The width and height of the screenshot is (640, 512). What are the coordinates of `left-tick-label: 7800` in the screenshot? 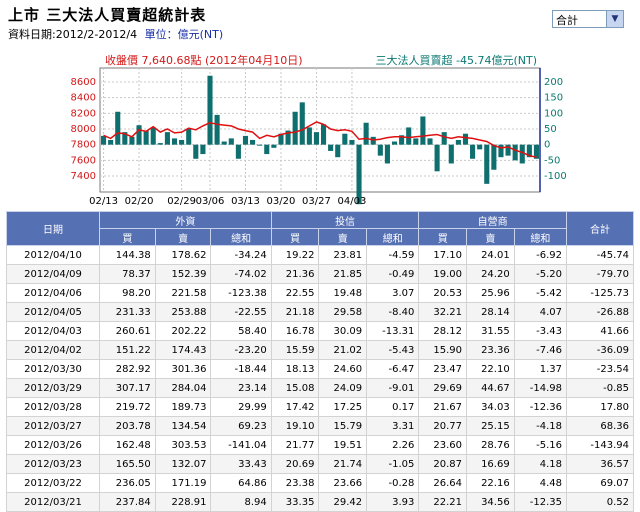 It's located at (83, 145).